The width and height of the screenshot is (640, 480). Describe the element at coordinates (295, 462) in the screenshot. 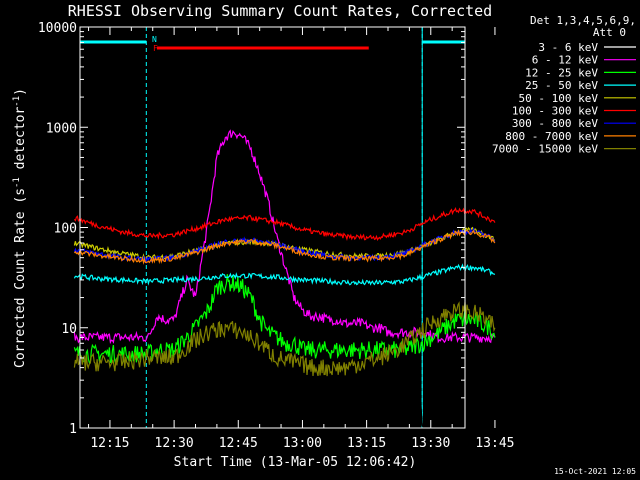

I see `x-axis-label: Start Time (13-Mar-05 12:06:42)` at that location.